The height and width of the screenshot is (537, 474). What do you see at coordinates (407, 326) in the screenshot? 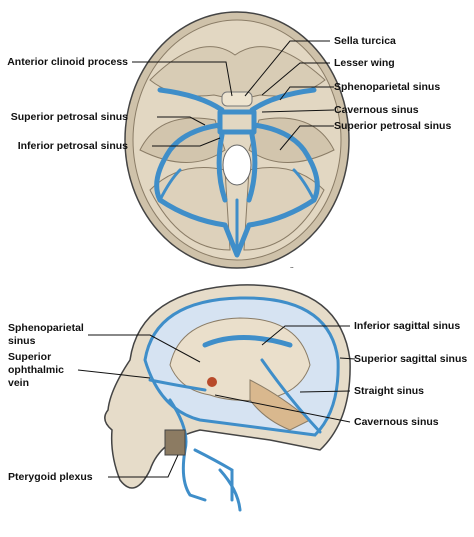
I see `label: Inferior sagittal sinus` at bounding box center [407, 326].